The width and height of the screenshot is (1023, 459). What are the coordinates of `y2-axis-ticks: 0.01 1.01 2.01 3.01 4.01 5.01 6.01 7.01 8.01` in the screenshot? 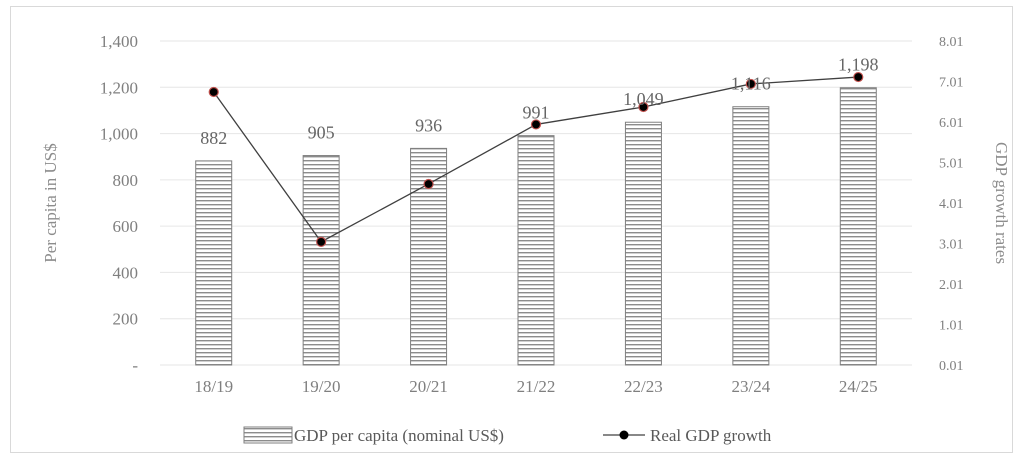 It's located at (951, 204).